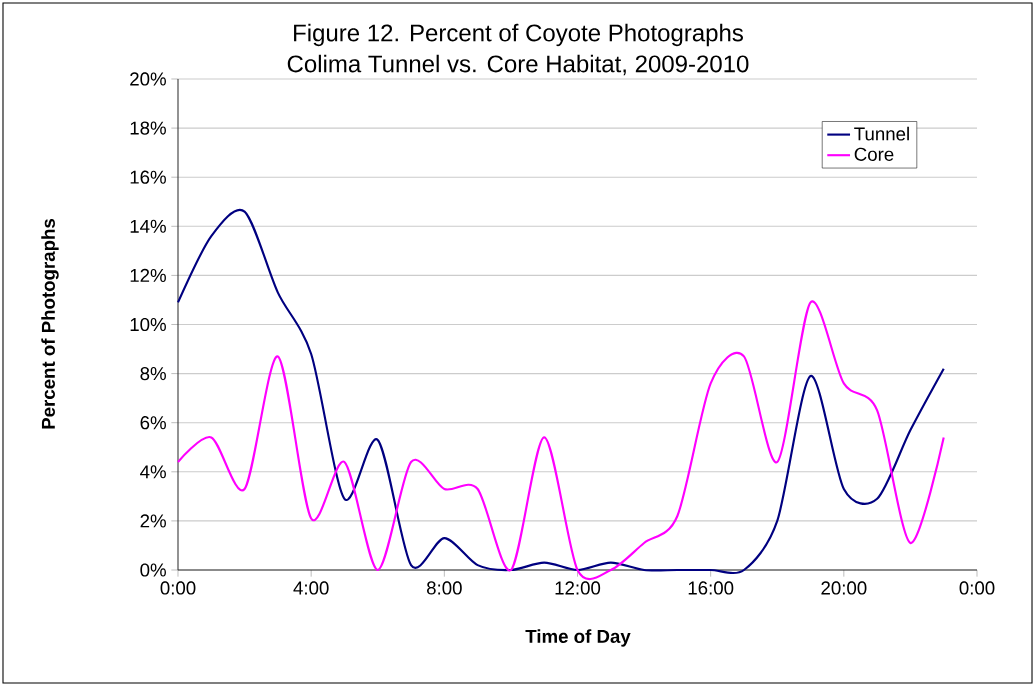 The image size is (1035, 686). What do you see at coordinates (148, 275) in the screenshot?
I see `y-tick-label: 12%` at bounding box center [148, 275].